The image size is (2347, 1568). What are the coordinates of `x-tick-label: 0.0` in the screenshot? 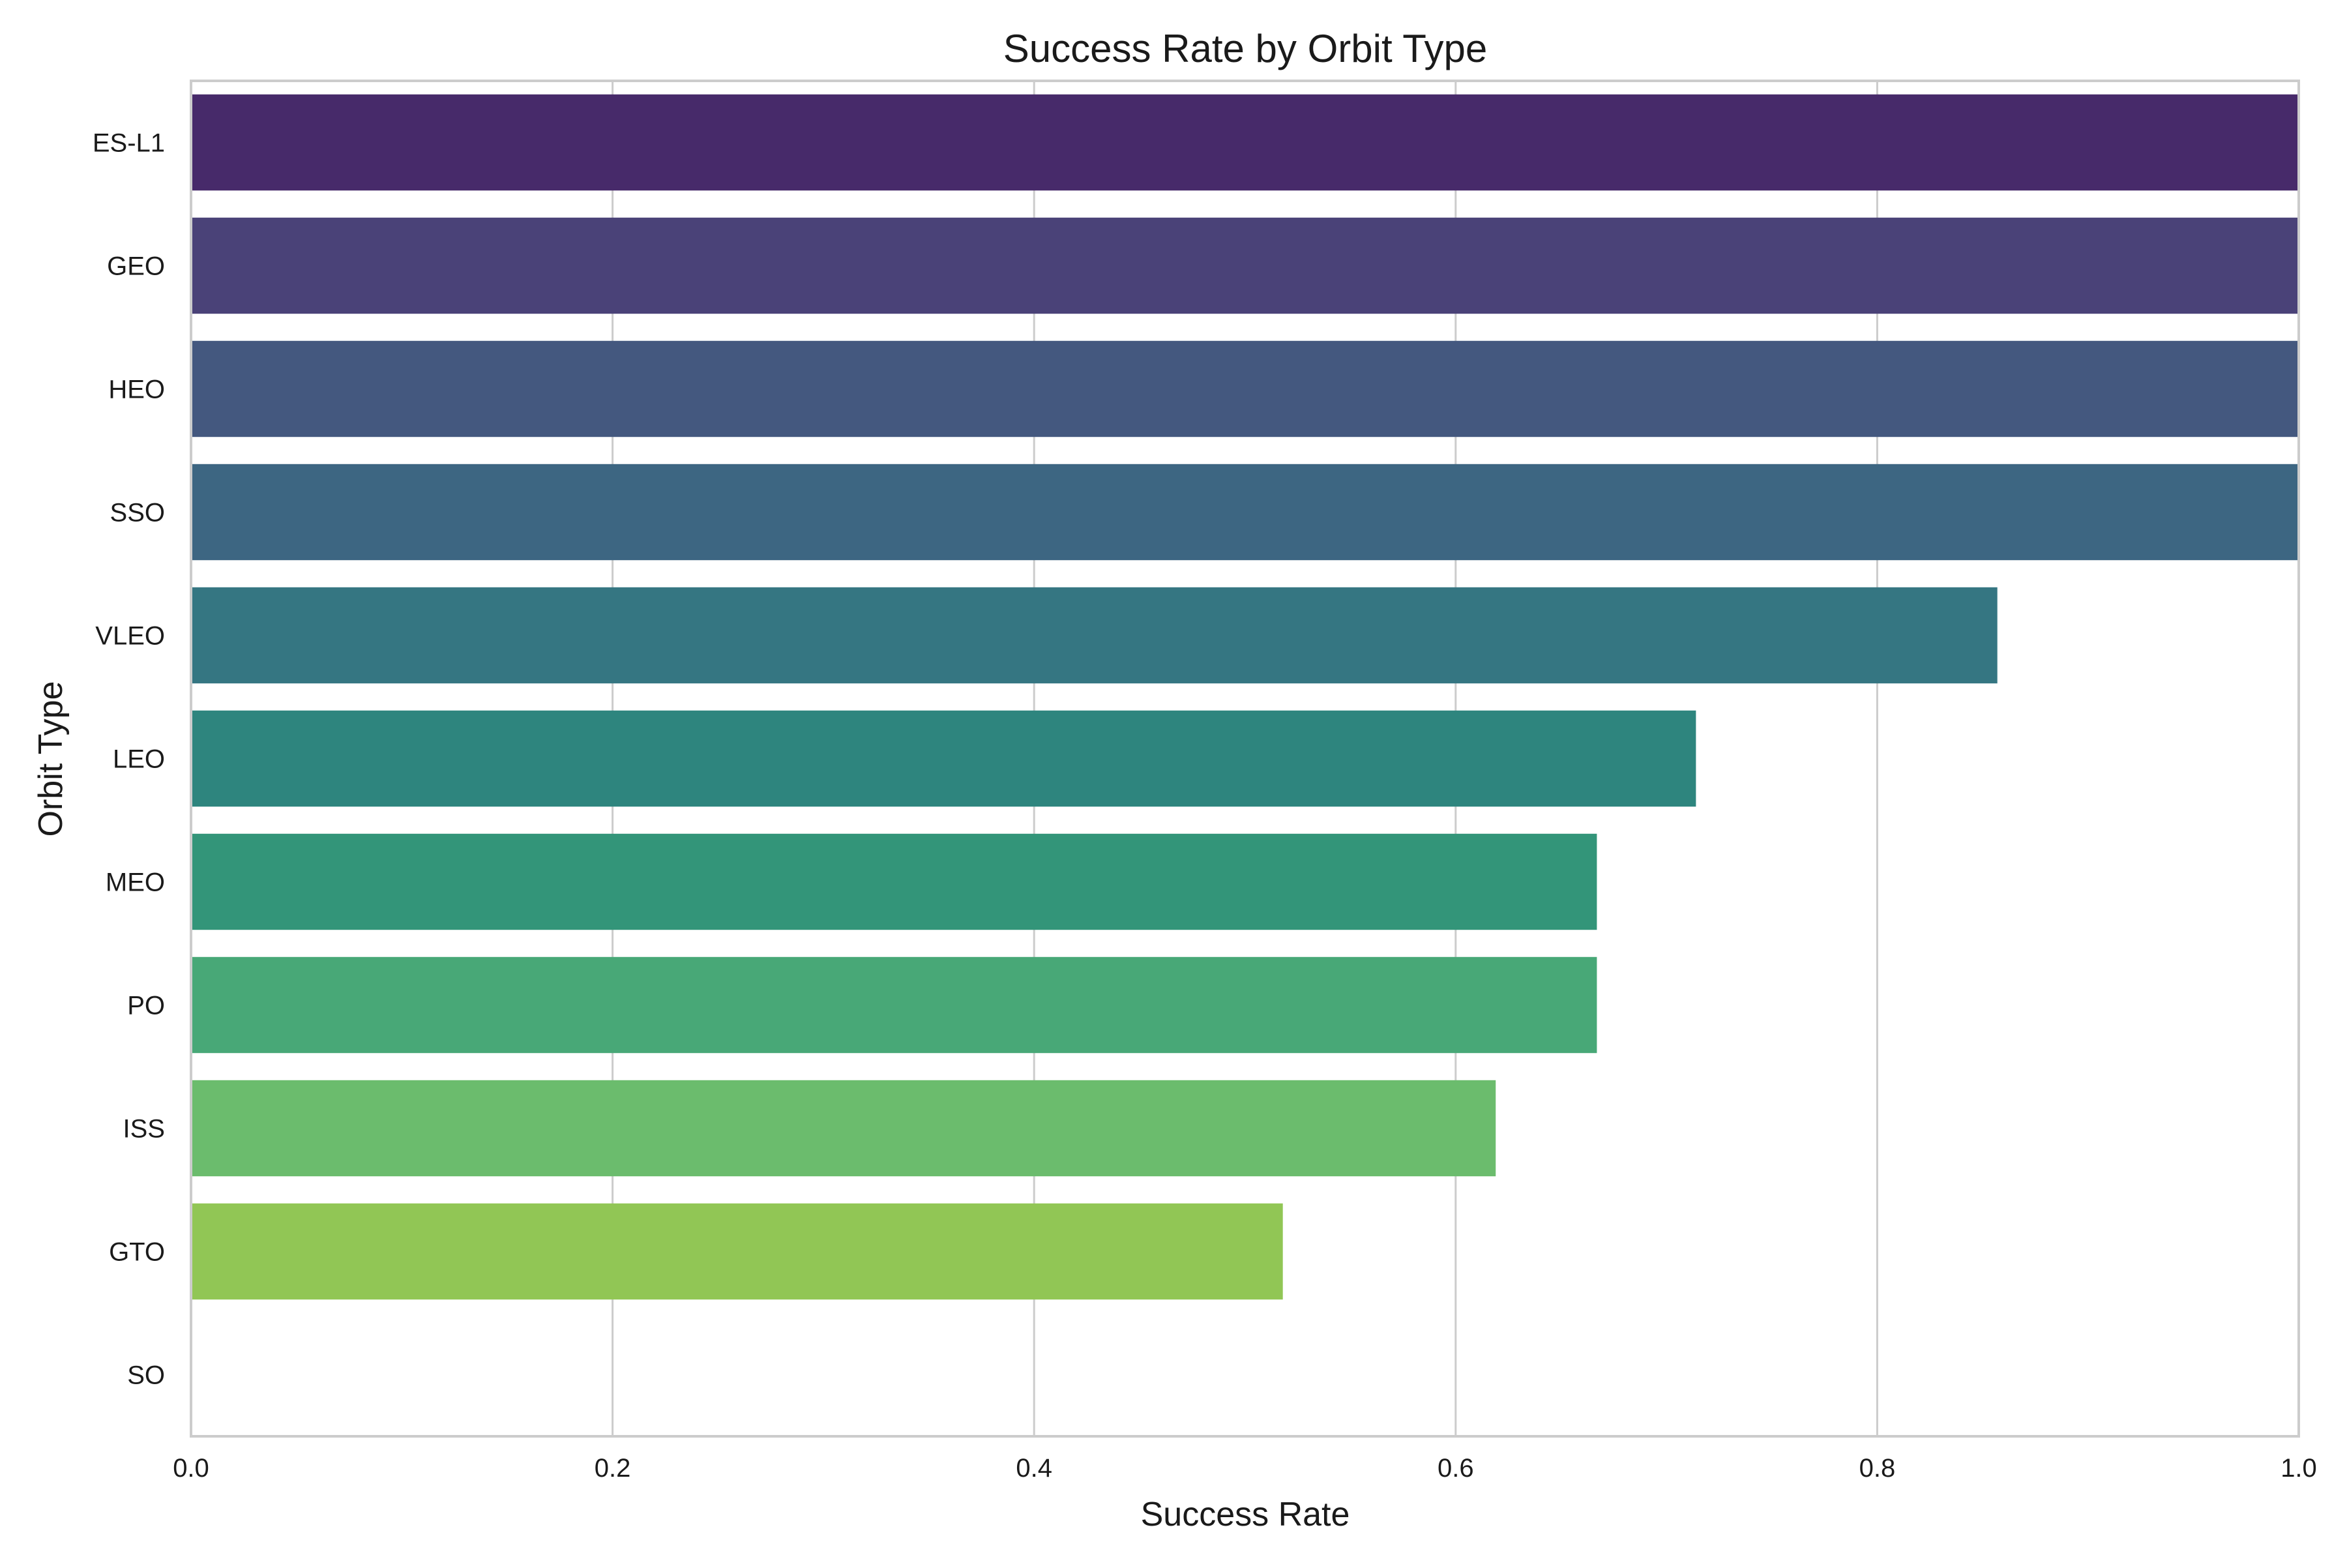 It's located at (191, 1469).